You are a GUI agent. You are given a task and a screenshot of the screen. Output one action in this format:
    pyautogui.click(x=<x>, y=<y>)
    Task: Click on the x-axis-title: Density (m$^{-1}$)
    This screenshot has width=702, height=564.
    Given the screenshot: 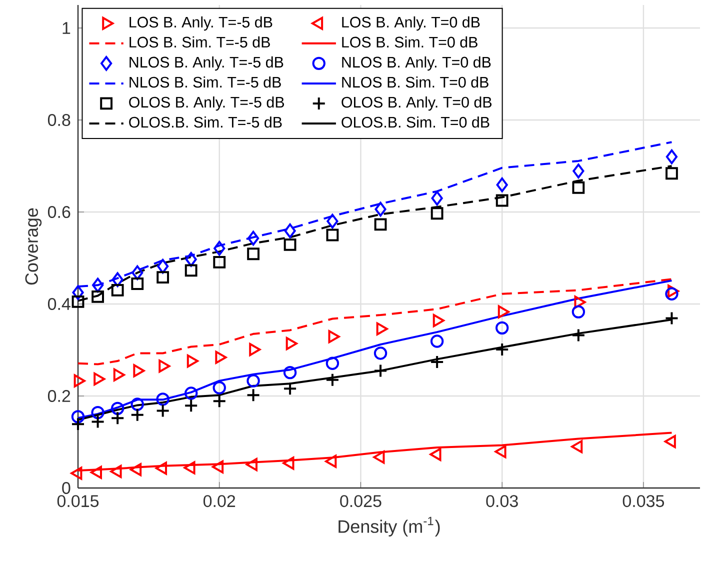 What is the action you would take?
    pyautogui.click(x=389, y=526)
    